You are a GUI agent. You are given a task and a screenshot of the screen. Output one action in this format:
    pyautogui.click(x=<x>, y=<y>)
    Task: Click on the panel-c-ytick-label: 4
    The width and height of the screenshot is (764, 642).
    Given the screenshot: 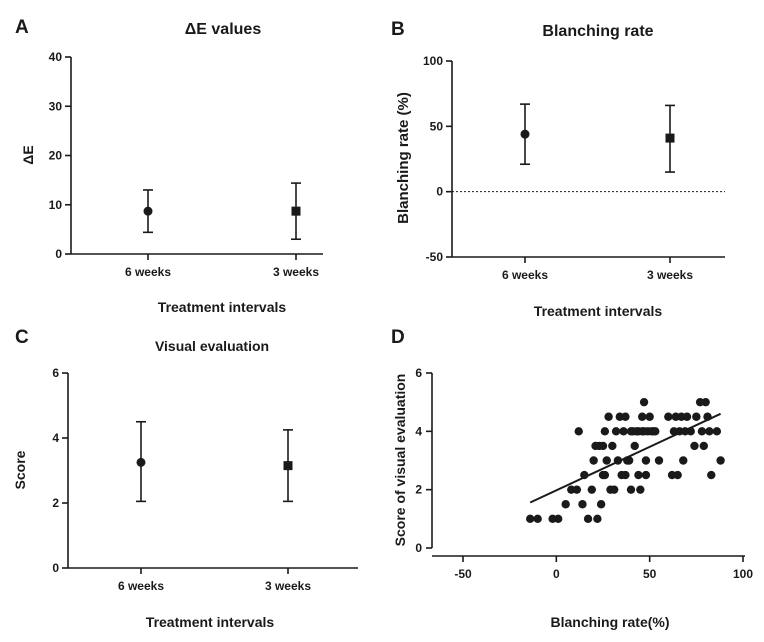 What is the action you would take?
    pyautogui.click(x=55, y=438)
    